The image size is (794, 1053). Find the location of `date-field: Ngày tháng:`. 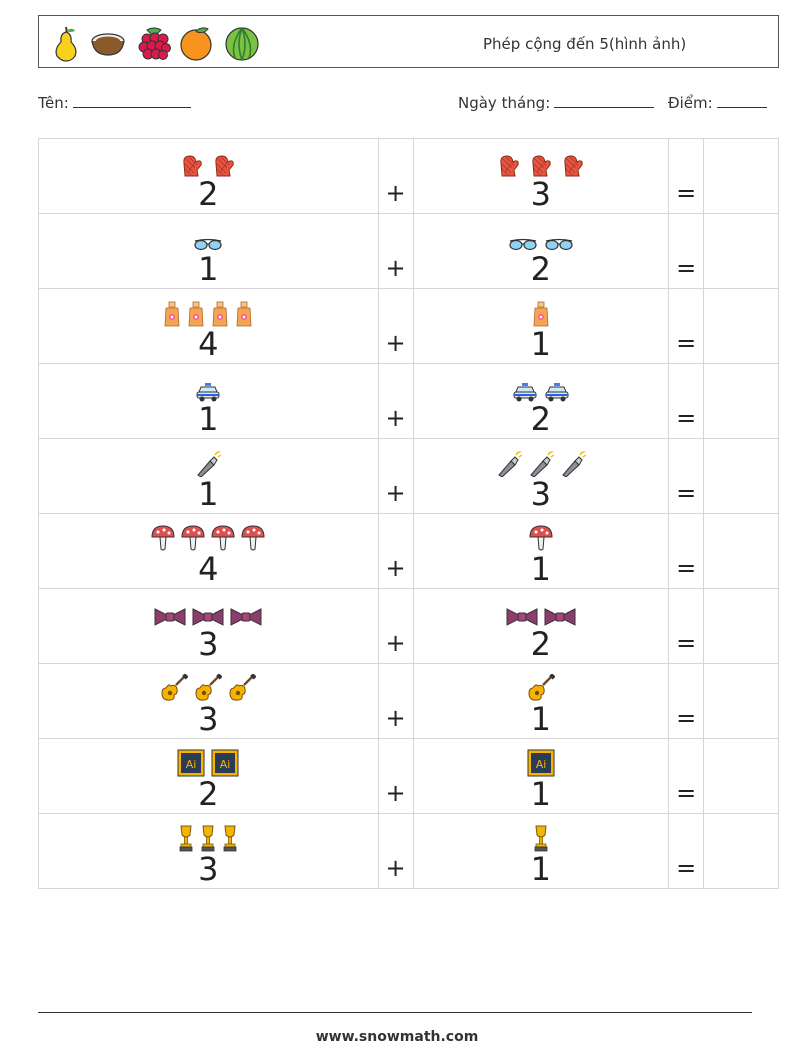

date-field: Ngày tháng: is located at coordinates (556, 103).